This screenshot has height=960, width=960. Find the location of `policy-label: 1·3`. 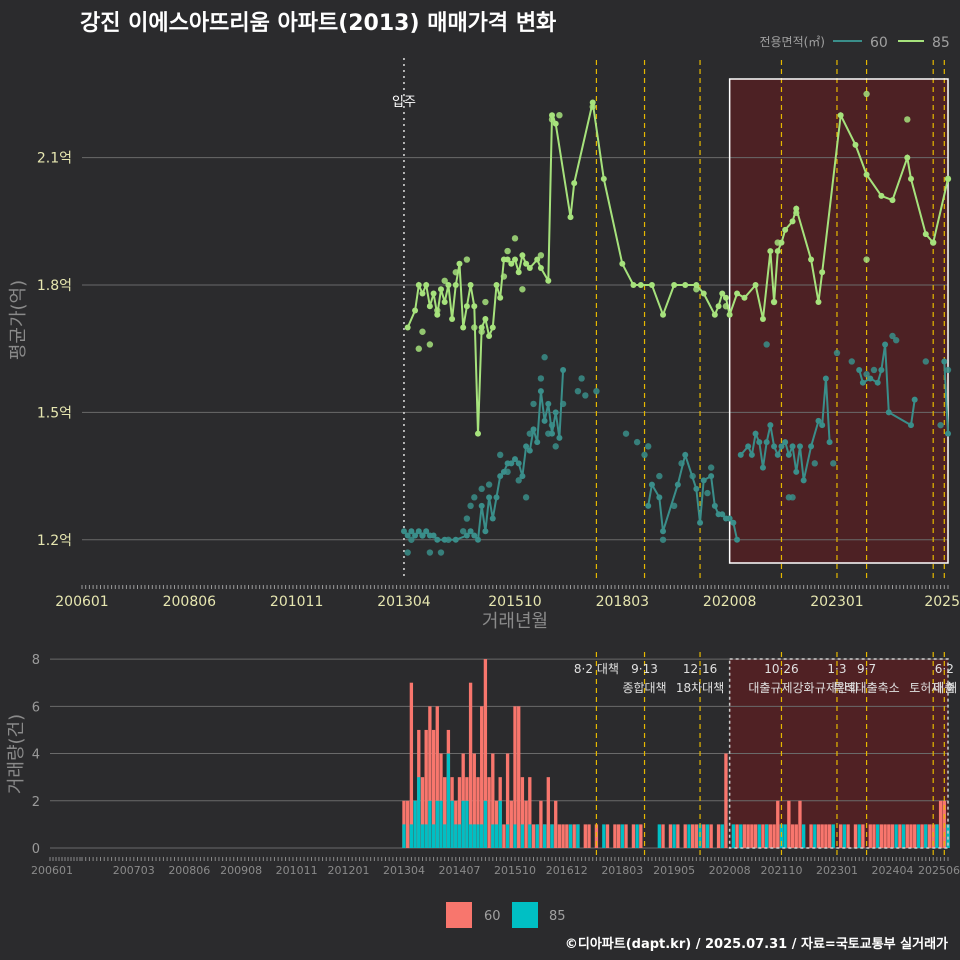

policy-label: 1·3 is located at coordinates (836, 669).